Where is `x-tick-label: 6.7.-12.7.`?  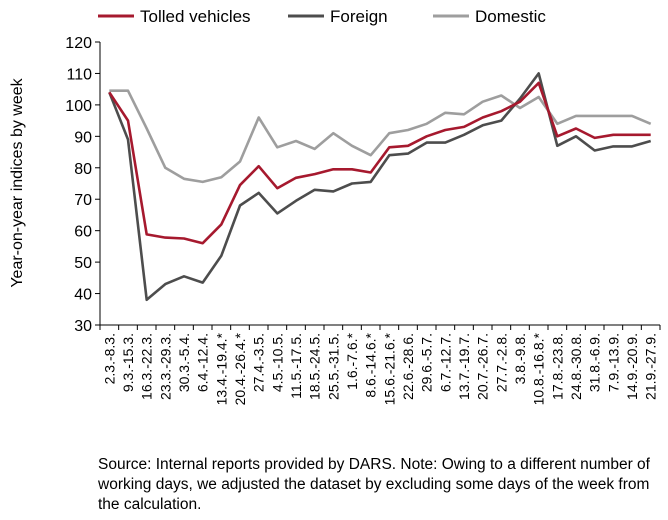
x-tick-label: 6.7.-12.7. is located at coordinates (445, 362).